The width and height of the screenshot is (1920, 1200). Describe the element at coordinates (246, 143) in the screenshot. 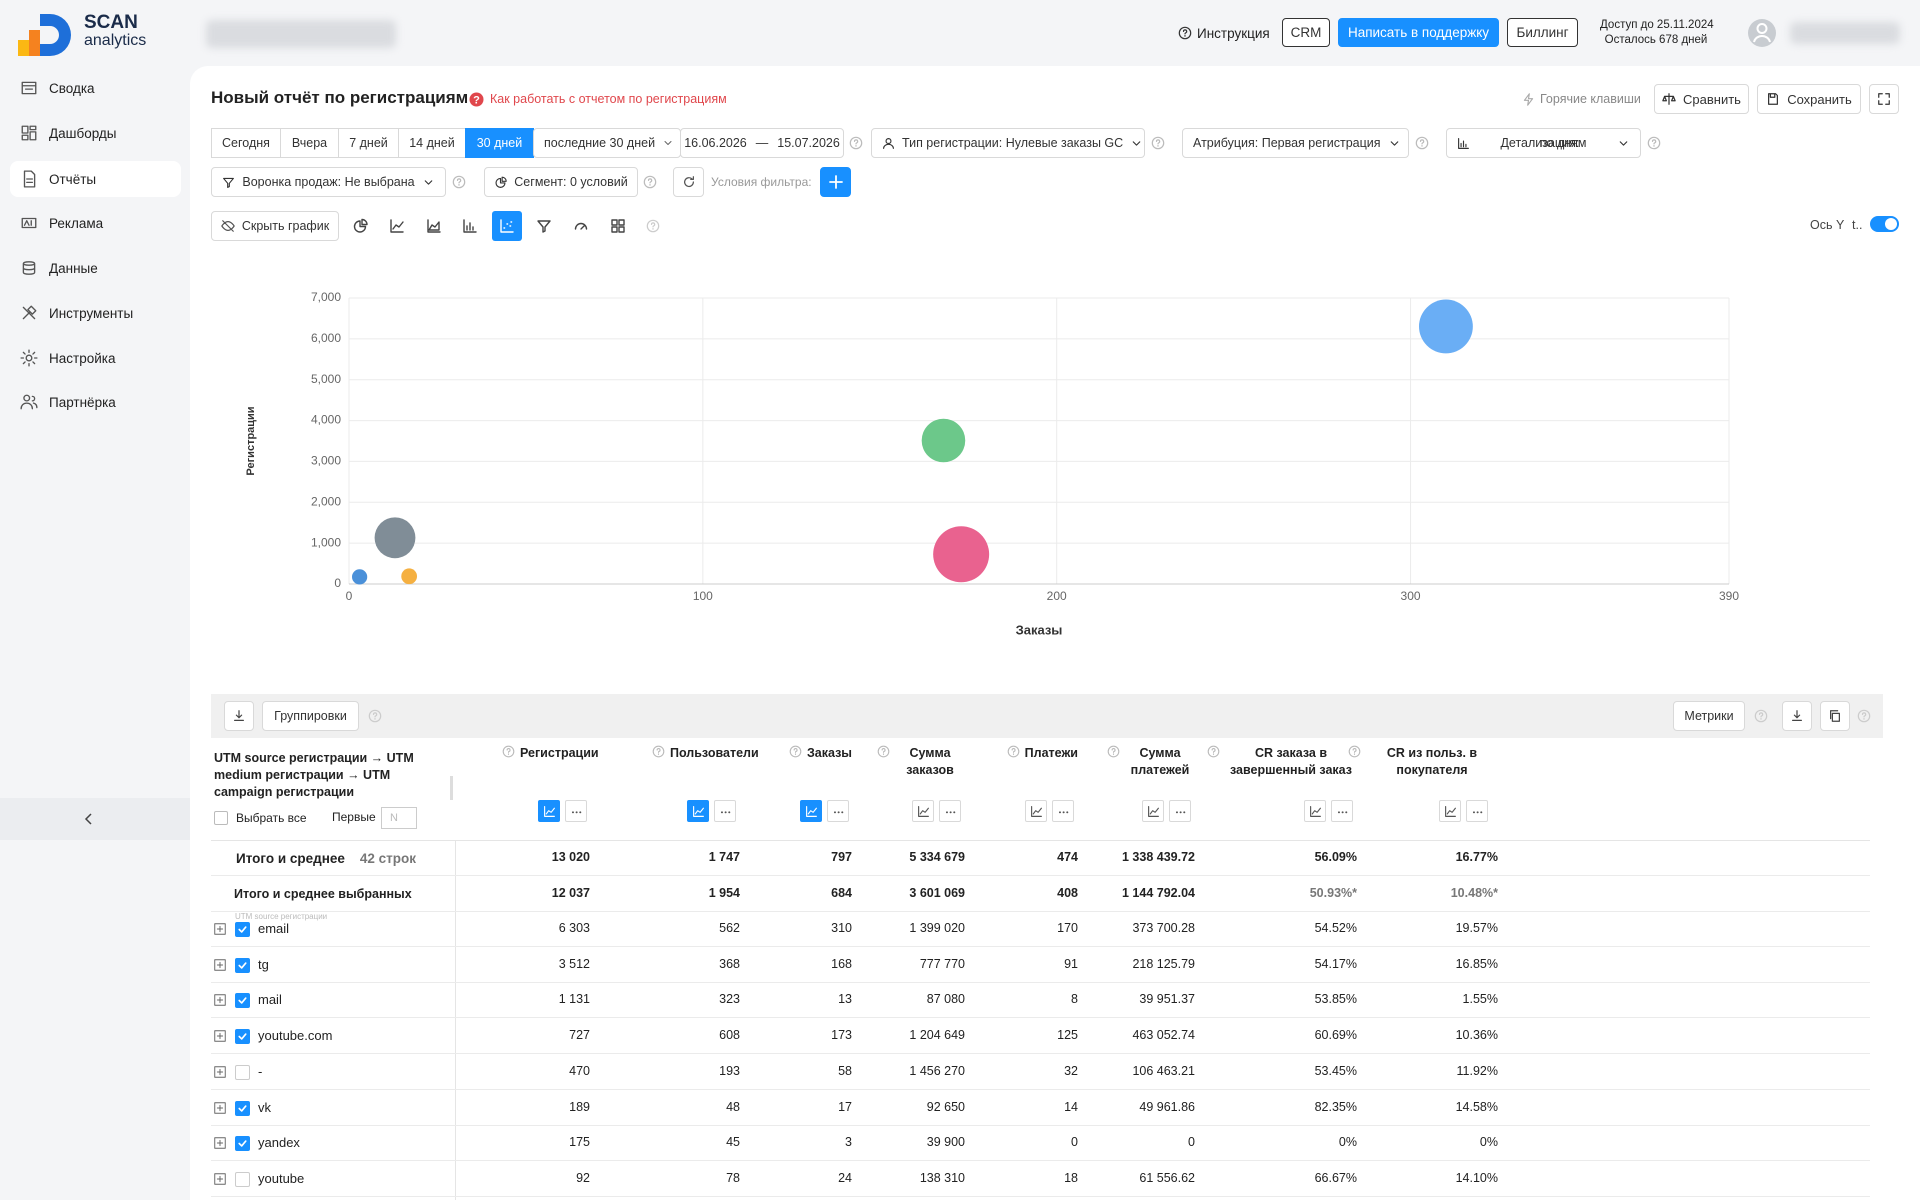

I see `period-button: Сегодня` at that location.